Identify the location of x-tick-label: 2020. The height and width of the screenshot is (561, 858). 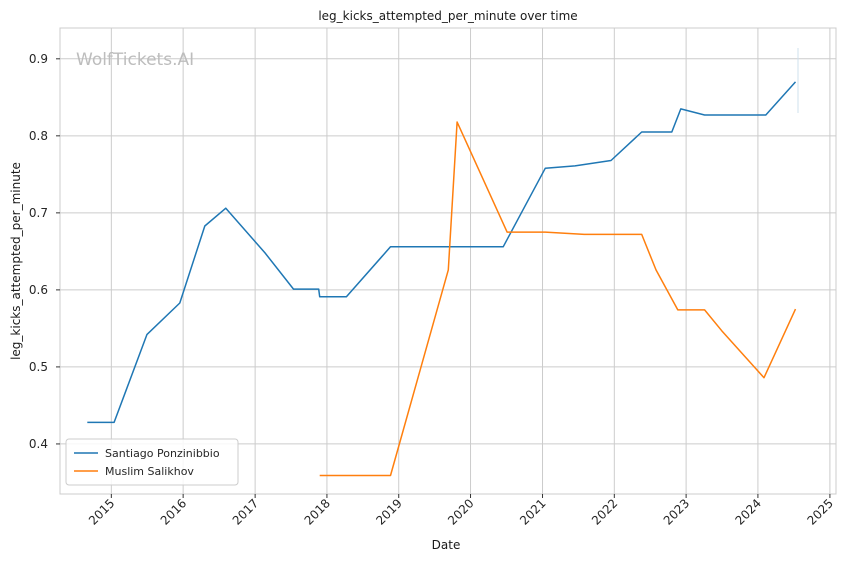
(460, 511).